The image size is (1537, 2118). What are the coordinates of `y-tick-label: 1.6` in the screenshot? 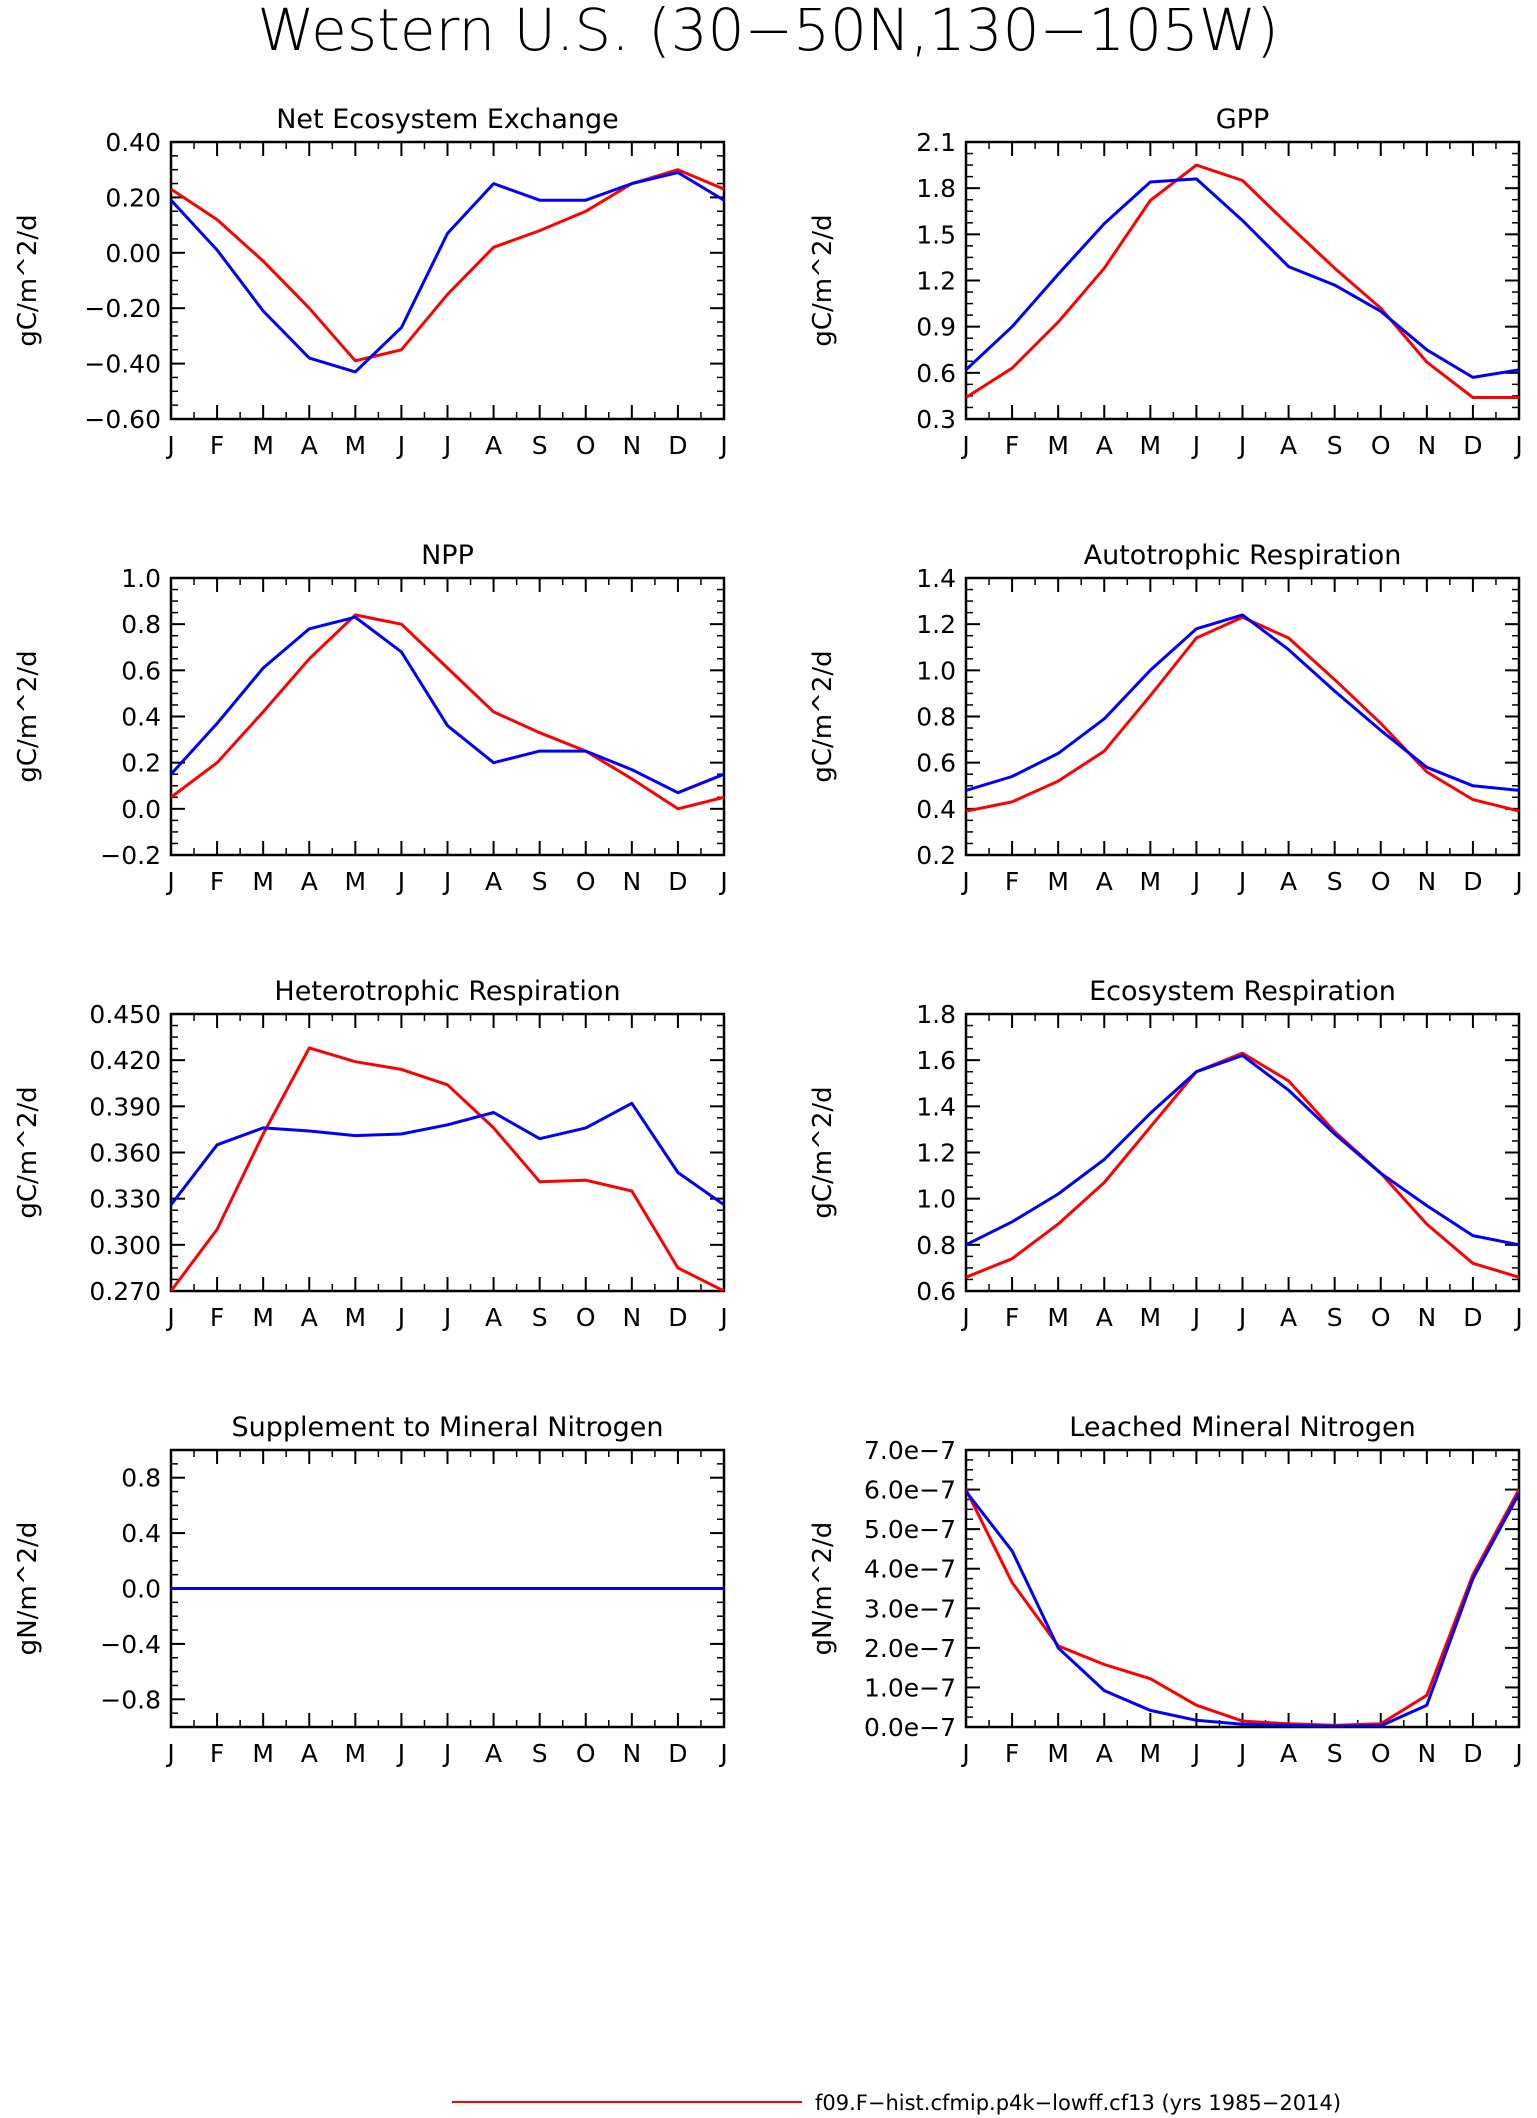 It's located at (936, 1060).